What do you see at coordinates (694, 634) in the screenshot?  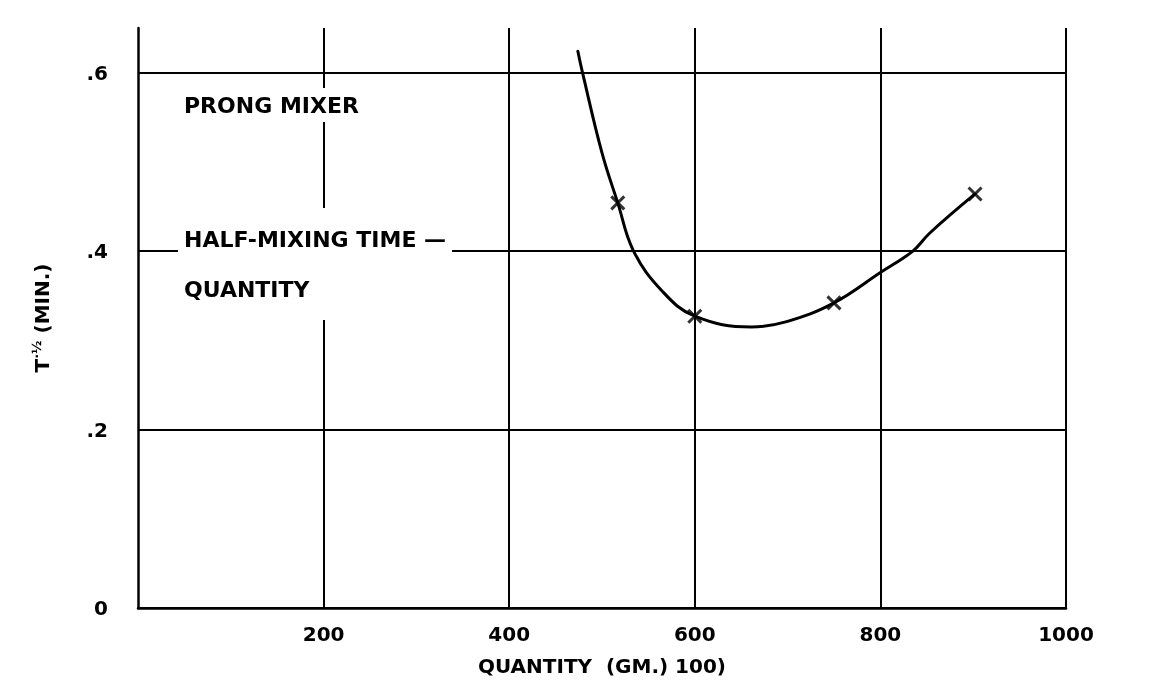 I see `x-tick-label: 600` at bounding box center [694, 634].